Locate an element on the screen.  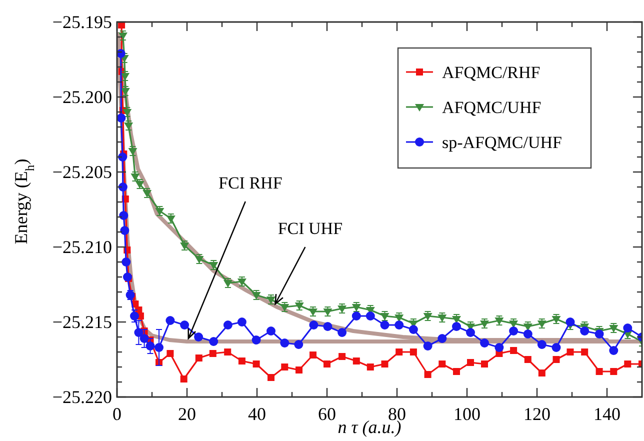
annotation: FCI RHF is located at coordinates (250, 183).